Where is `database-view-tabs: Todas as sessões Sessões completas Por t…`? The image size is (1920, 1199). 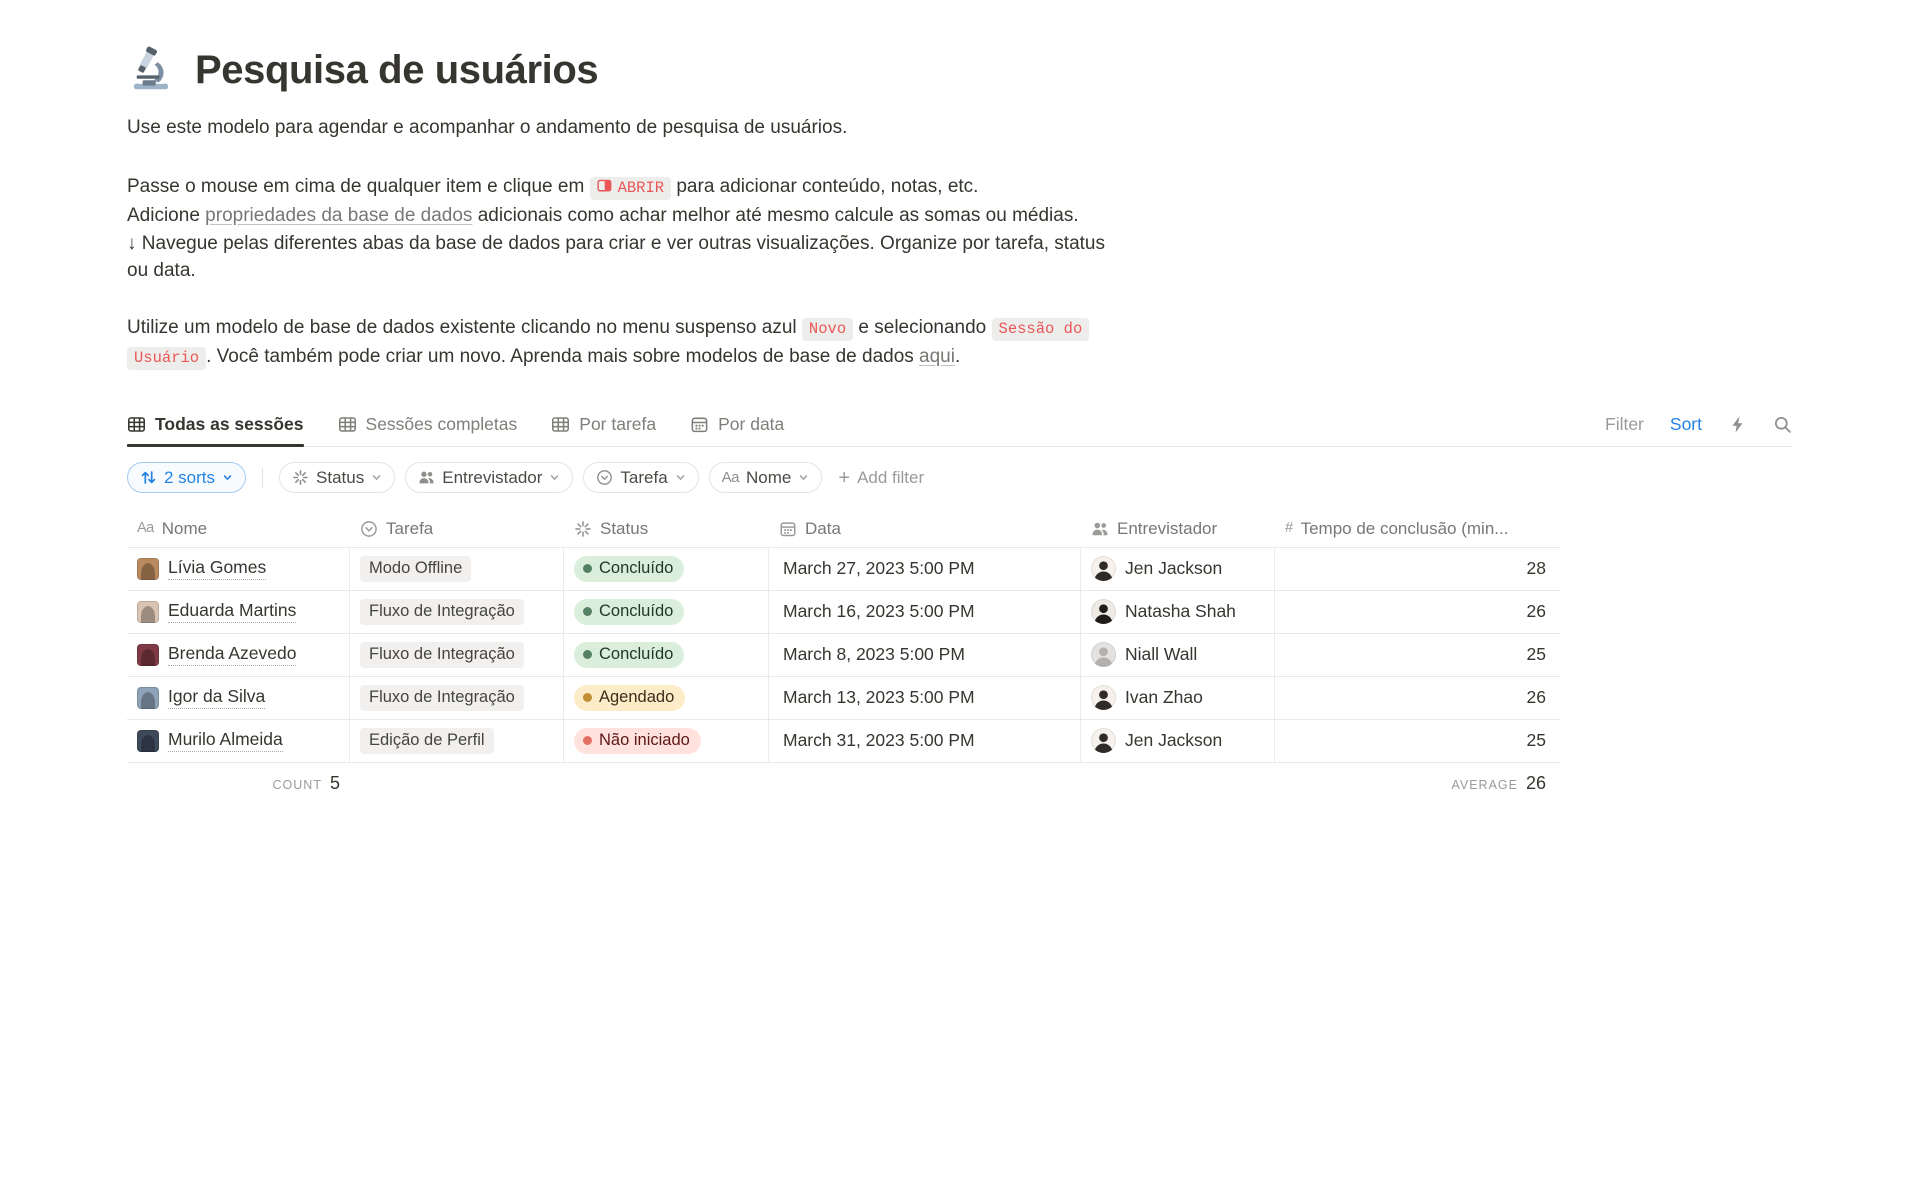
database-view-tabs: Todas as sessões Sessões completas Por t… is located at coordinates (959, 425).